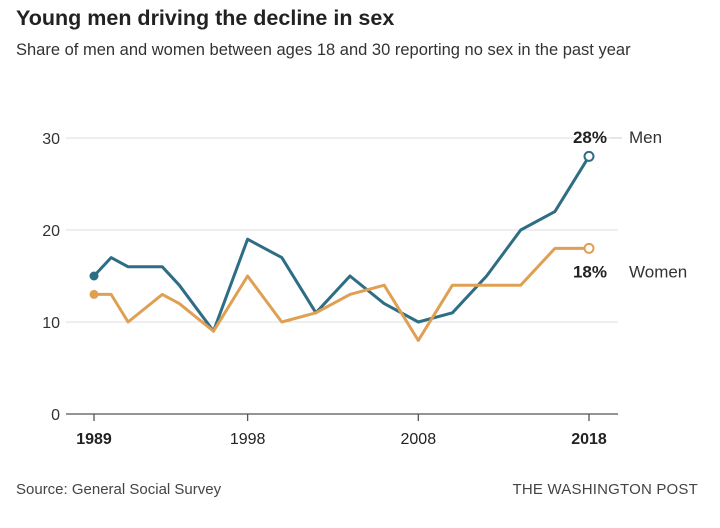 Image resolution: width=720 pixels, height=528 pixels. I want to click on series-labels: 28% Men 18% Women, so click(630, 204).